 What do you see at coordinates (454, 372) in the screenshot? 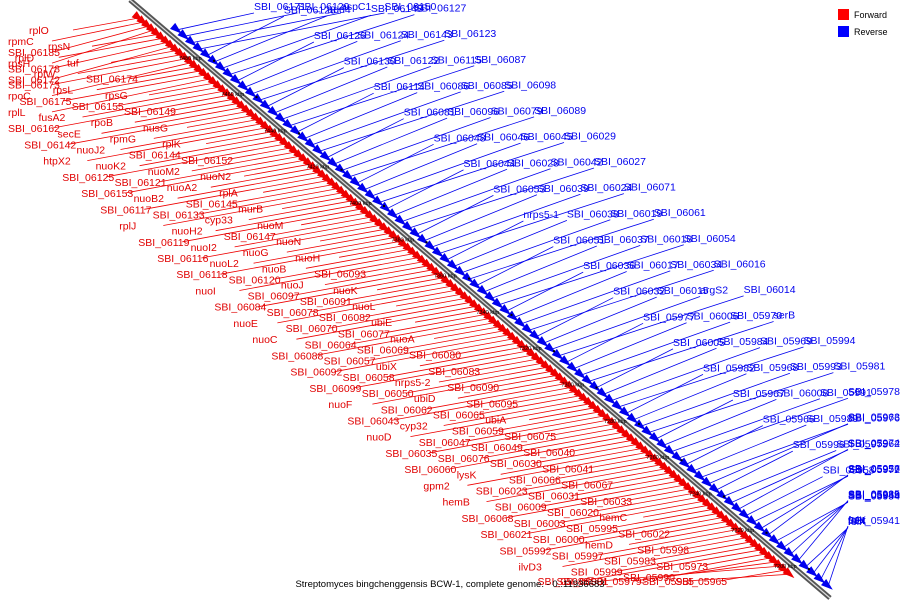
I see `forward-gene-label: SBI_06083` at bounding box center [454, 372].